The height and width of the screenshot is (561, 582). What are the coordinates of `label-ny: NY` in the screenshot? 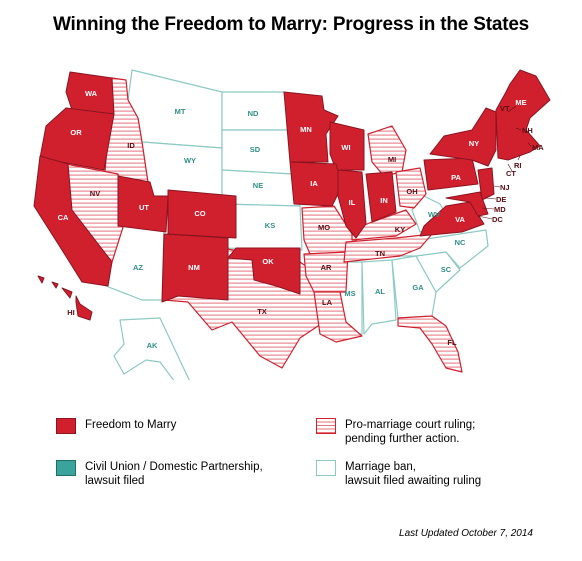 It's located at (474, 143).